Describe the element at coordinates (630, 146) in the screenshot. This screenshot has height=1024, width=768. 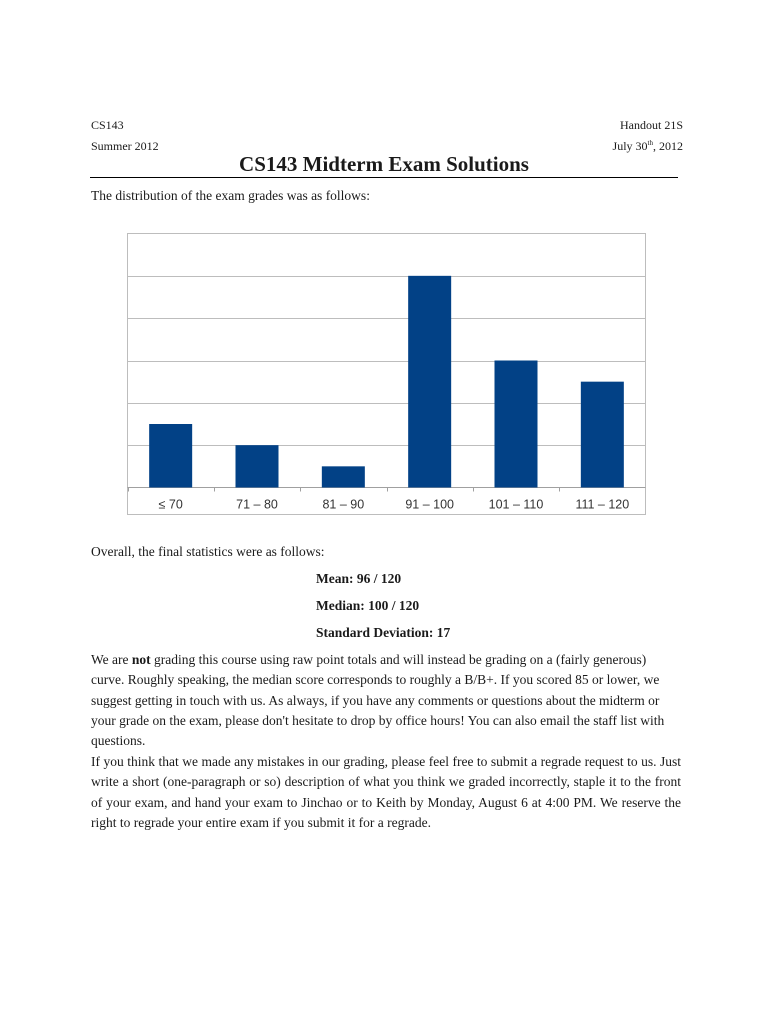
I see `date-prefix: July 30` at that location.